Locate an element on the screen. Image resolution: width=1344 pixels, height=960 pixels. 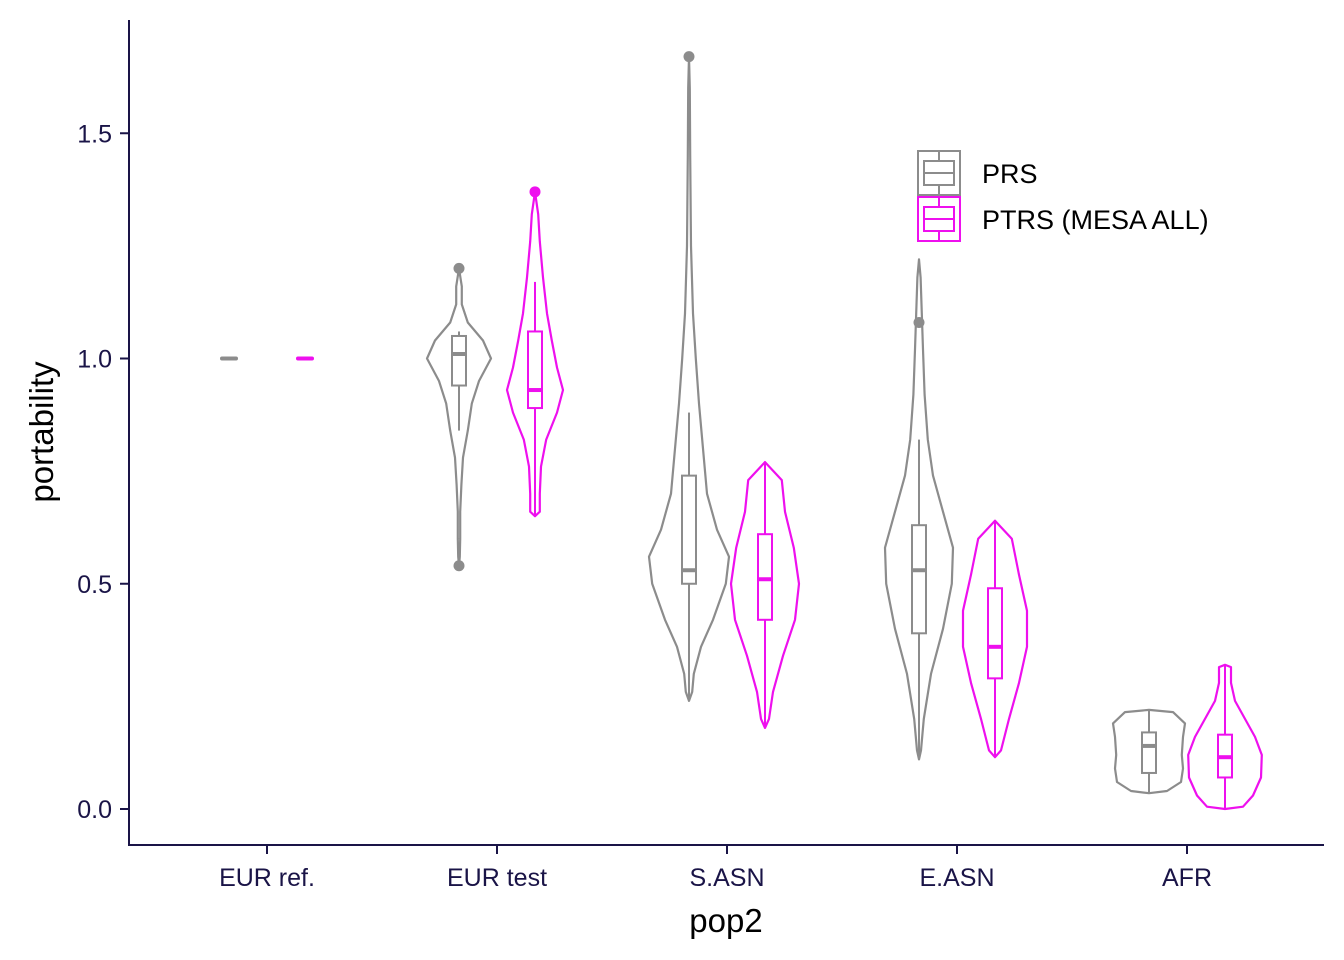
legend-item: PRS is located at coordinates (977, 173).